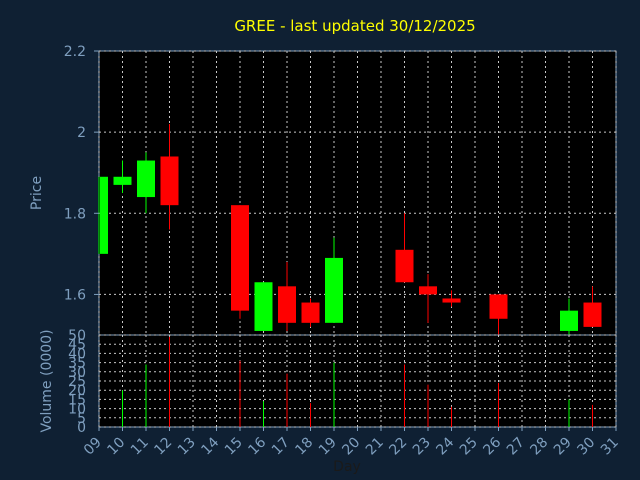 This screenshot has width=640, height=480. I want to click on volume-y-tick-label: 30, so click(77, 373).